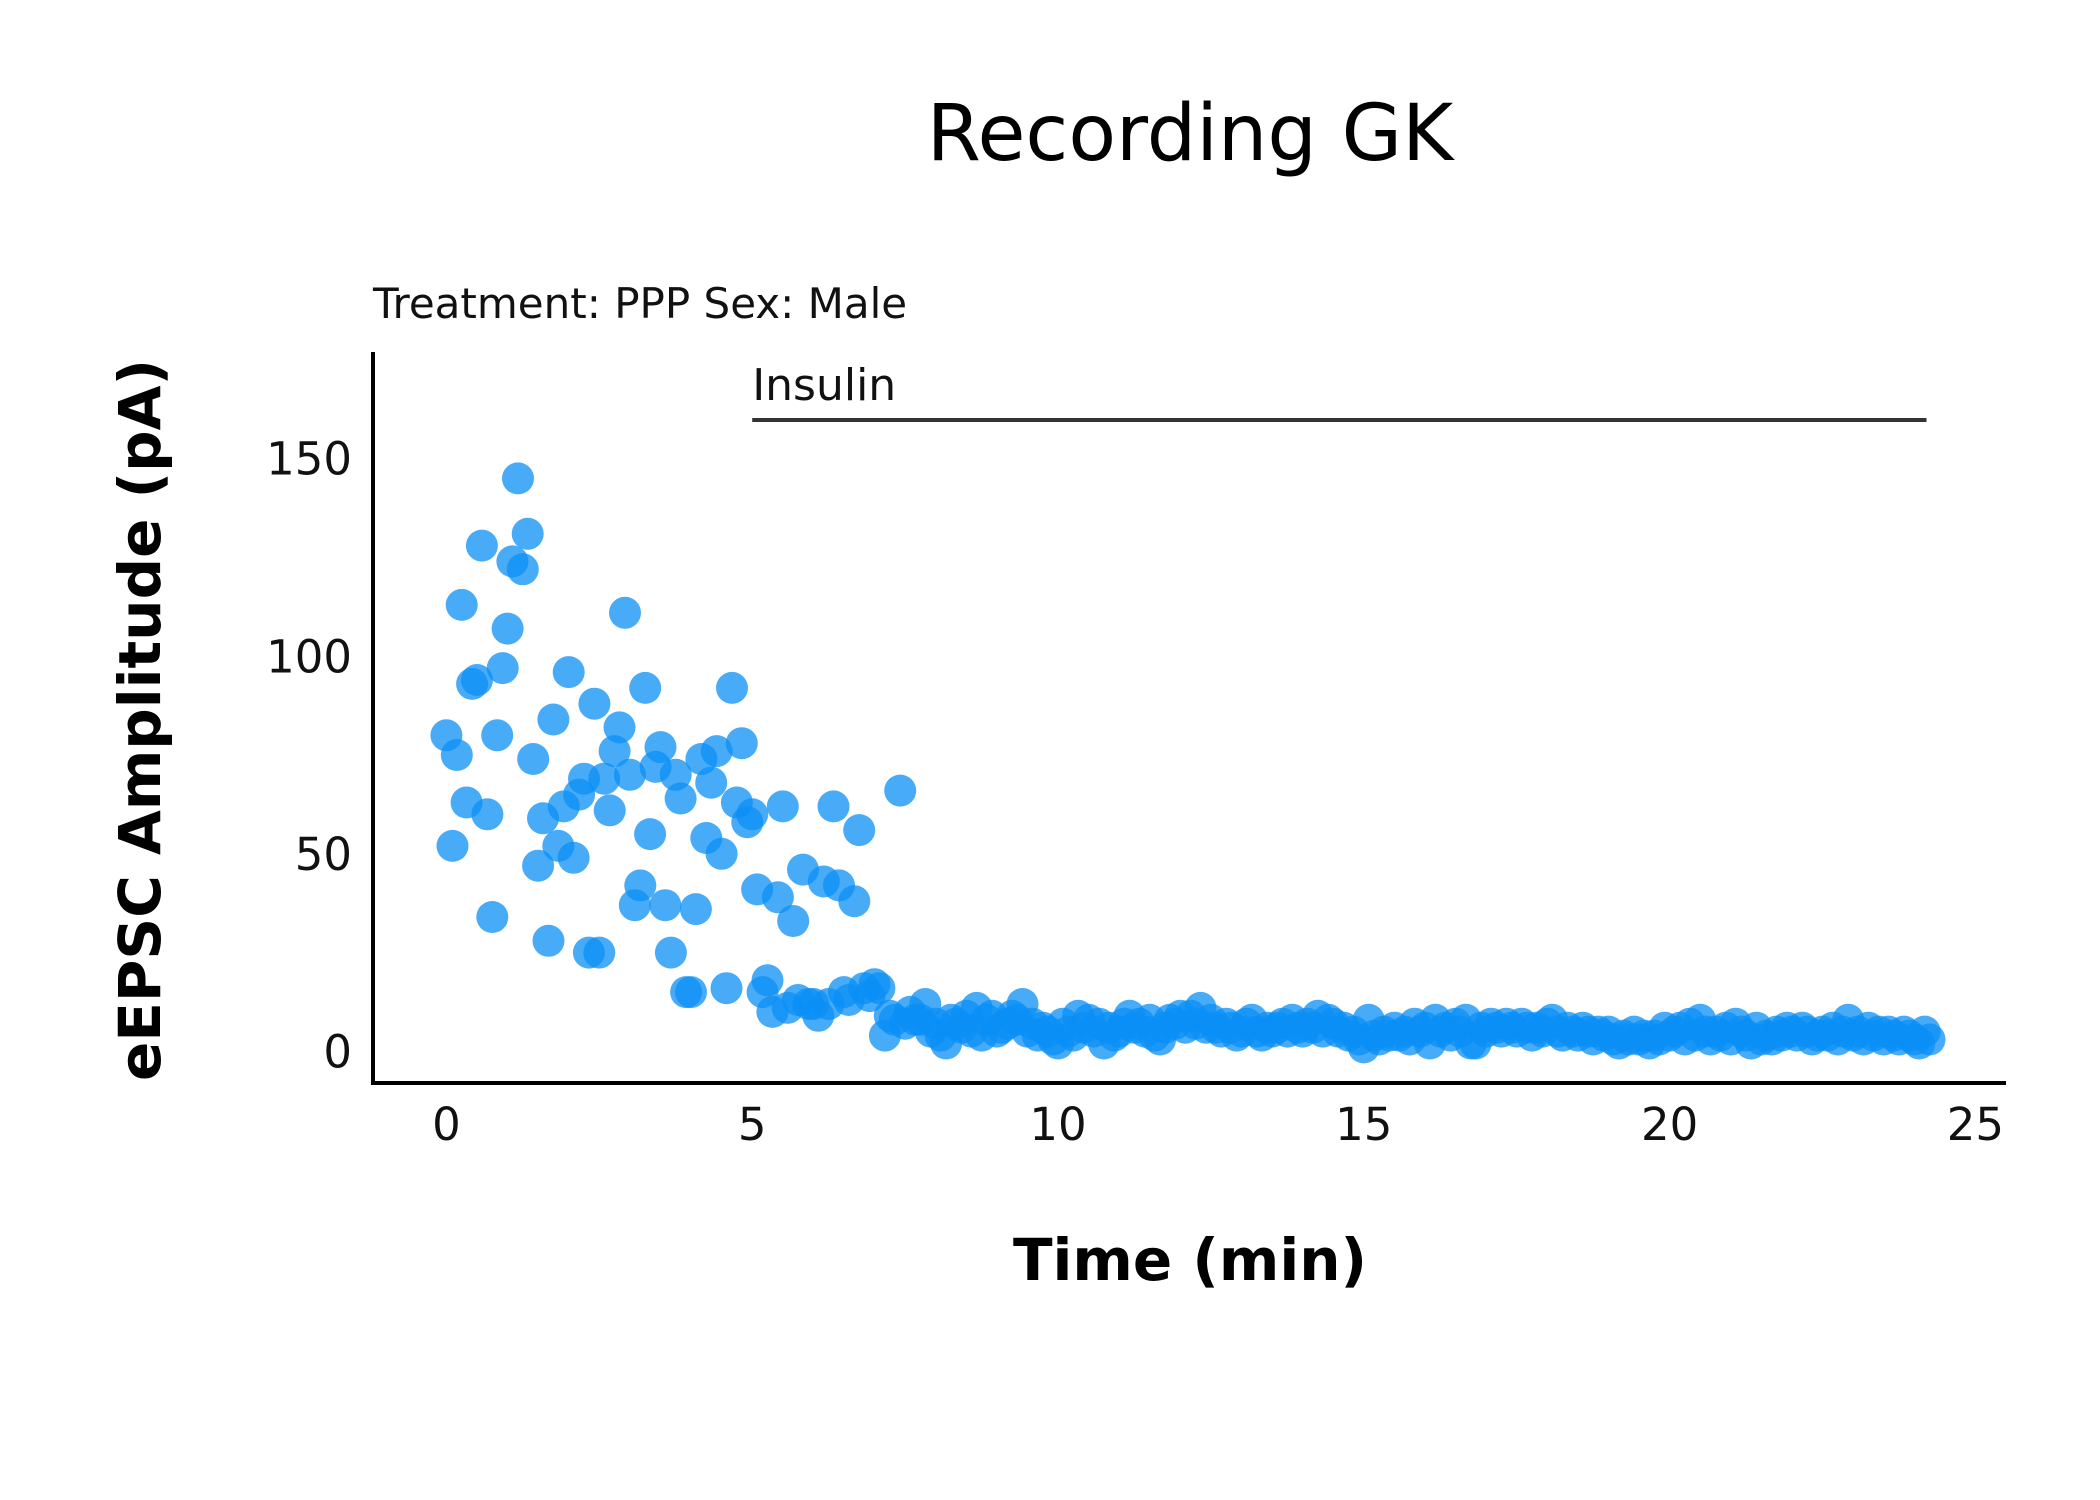  I want to click on x-tick-label: 20, so click(1669, 1124).